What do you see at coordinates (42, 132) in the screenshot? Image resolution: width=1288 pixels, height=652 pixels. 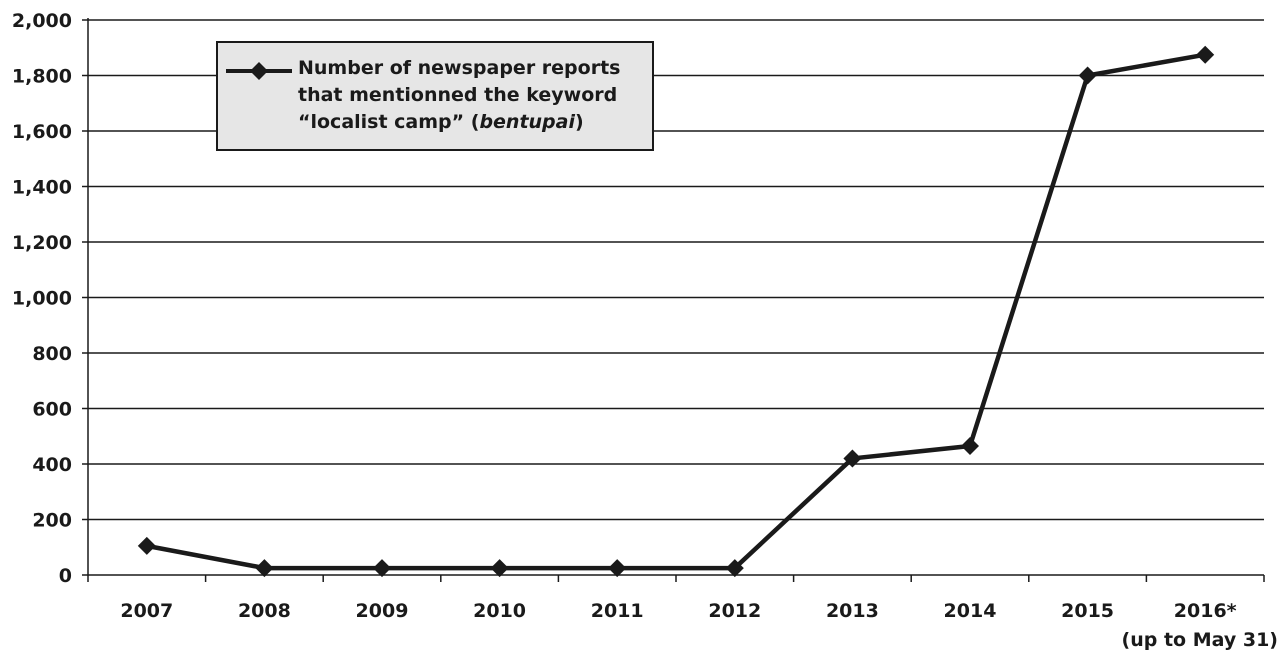 I see `y-tick-label: 1,600` at bounding box center [42, 132].